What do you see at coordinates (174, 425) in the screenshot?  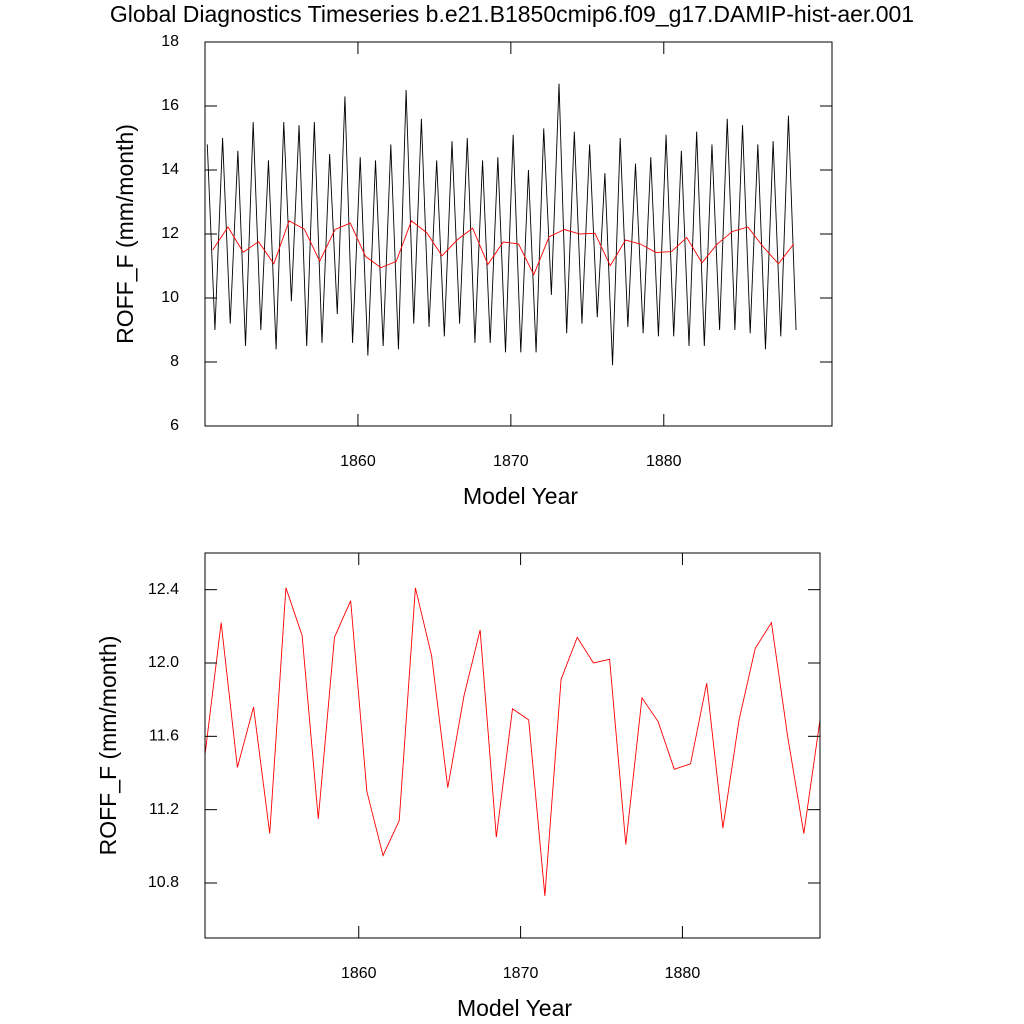 I see `y-tick-label: 6` at bounding box center [174, 425].